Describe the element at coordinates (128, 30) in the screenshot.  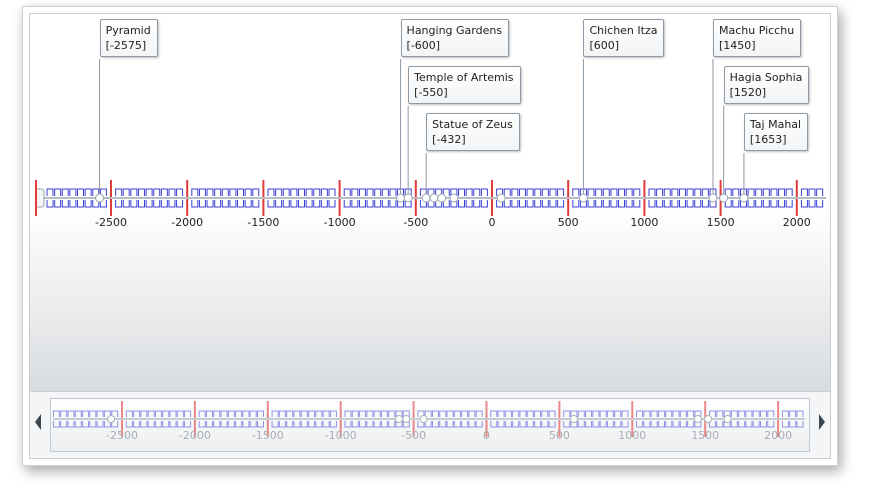
I see `event-name: Pyramid` at that location.